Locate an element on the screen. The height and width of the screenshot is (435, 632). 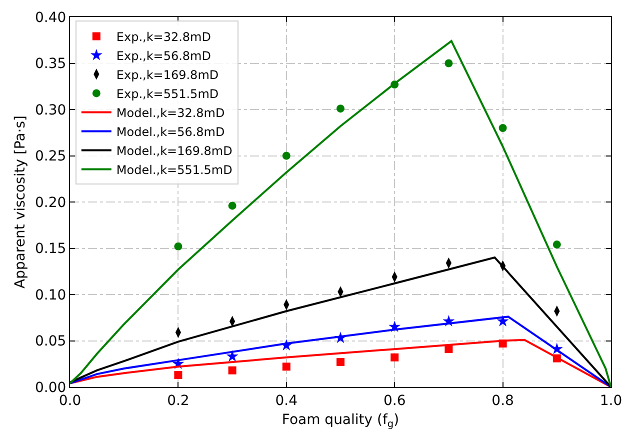
y-tick-label: 0.05 is located at coordinates (50, 342).